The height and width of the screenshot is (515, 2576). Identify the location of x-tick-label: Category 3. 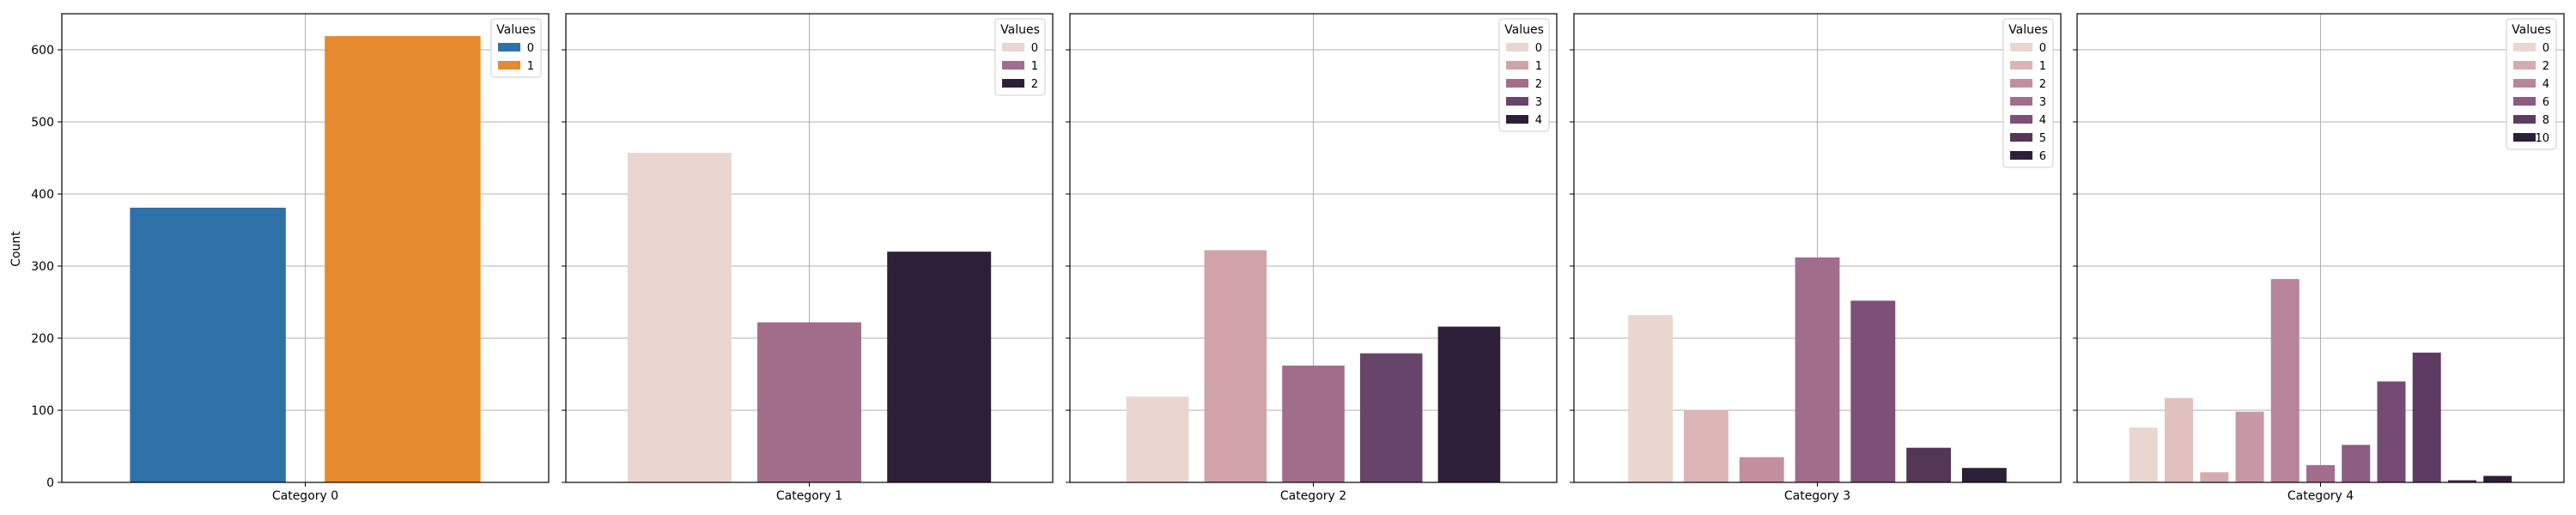
(1817, 496).